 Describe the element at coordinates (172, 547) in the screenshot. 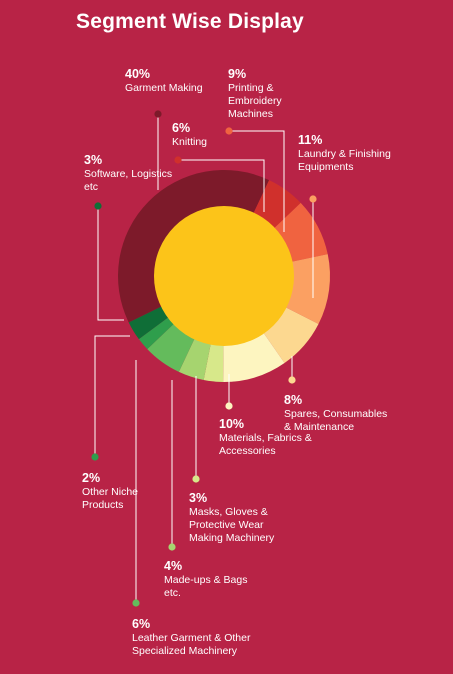

I see `leader-dot-made-ups-bags-etc` at that location.